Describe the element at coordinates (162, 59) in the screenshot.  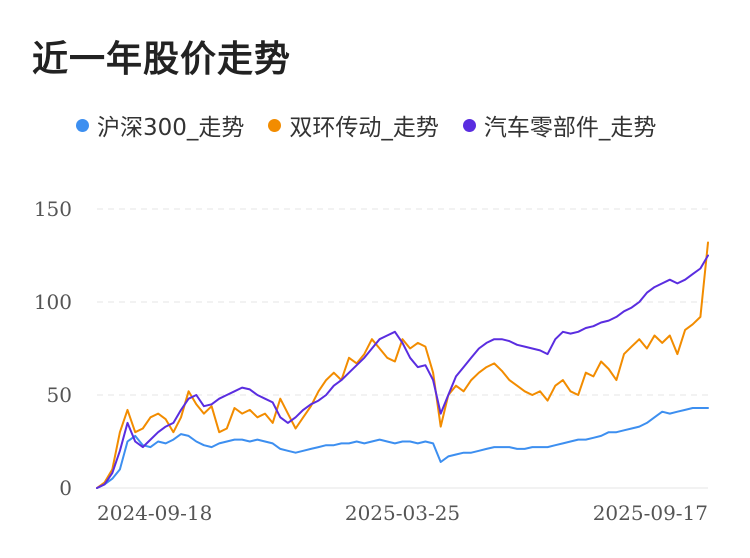
I see `chart-title: 近一年股价走势` at that location.